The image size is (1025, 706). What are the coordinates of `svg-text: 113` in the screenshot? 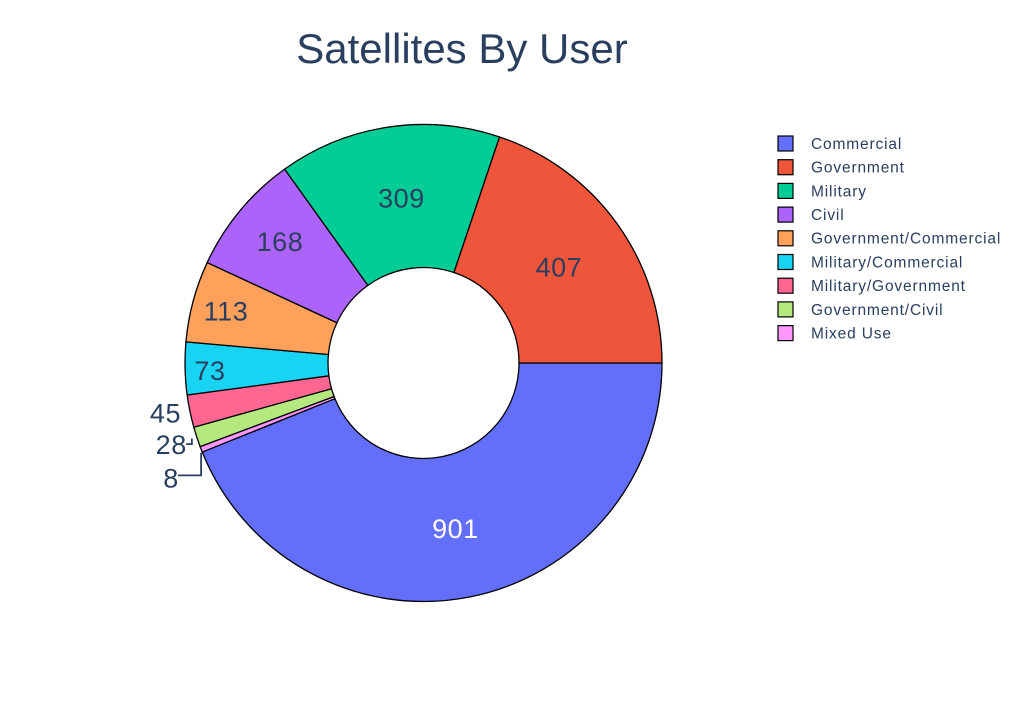 It's located at (226, 312).